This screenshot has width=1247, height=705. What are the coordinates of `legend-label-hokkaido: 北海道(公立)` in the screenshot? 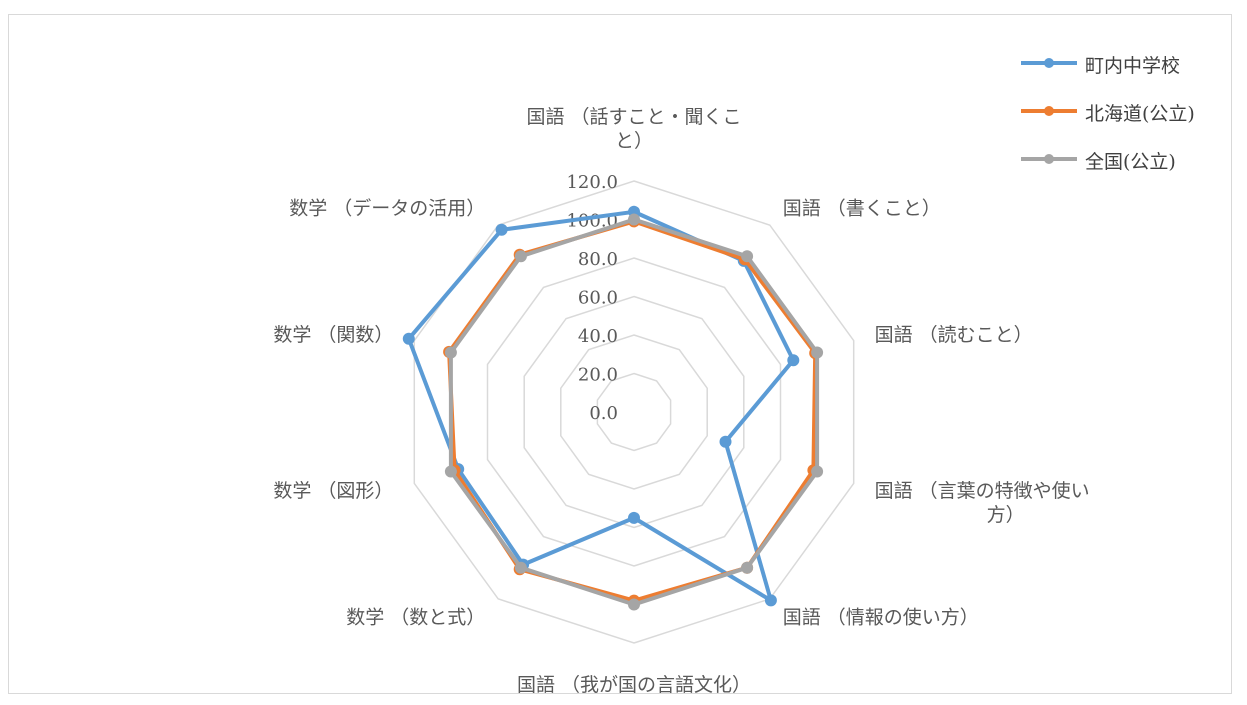 It's located at (1140, 114).